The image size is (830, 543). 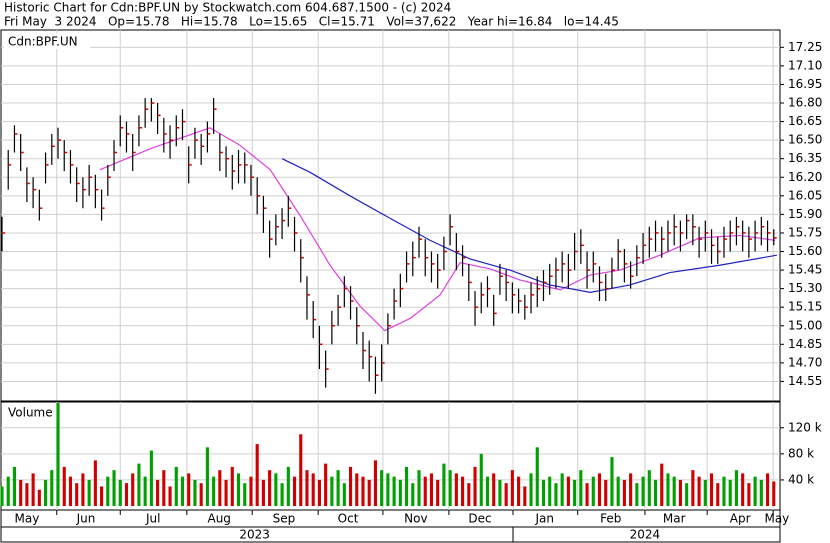 I want to click on y-tick-label: 15.30, so click(x=805, y=288).